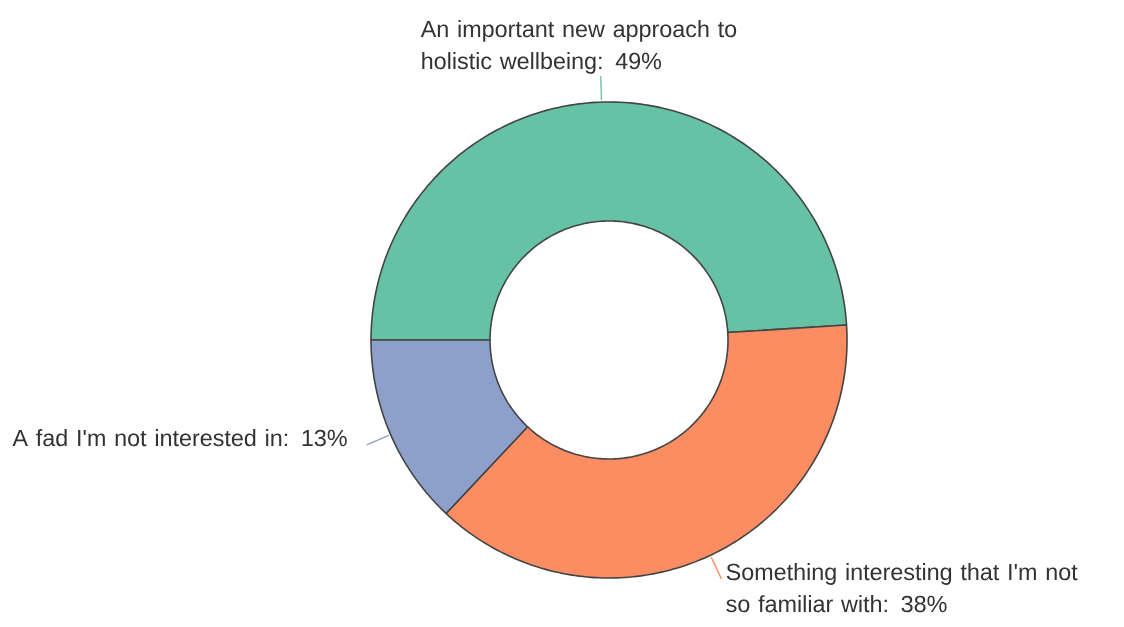 The width and height of the screenshot is (1124, 627). I want to click on slice-label: An important new approach to holistic wellbeing: 49%, so click(578, 47).